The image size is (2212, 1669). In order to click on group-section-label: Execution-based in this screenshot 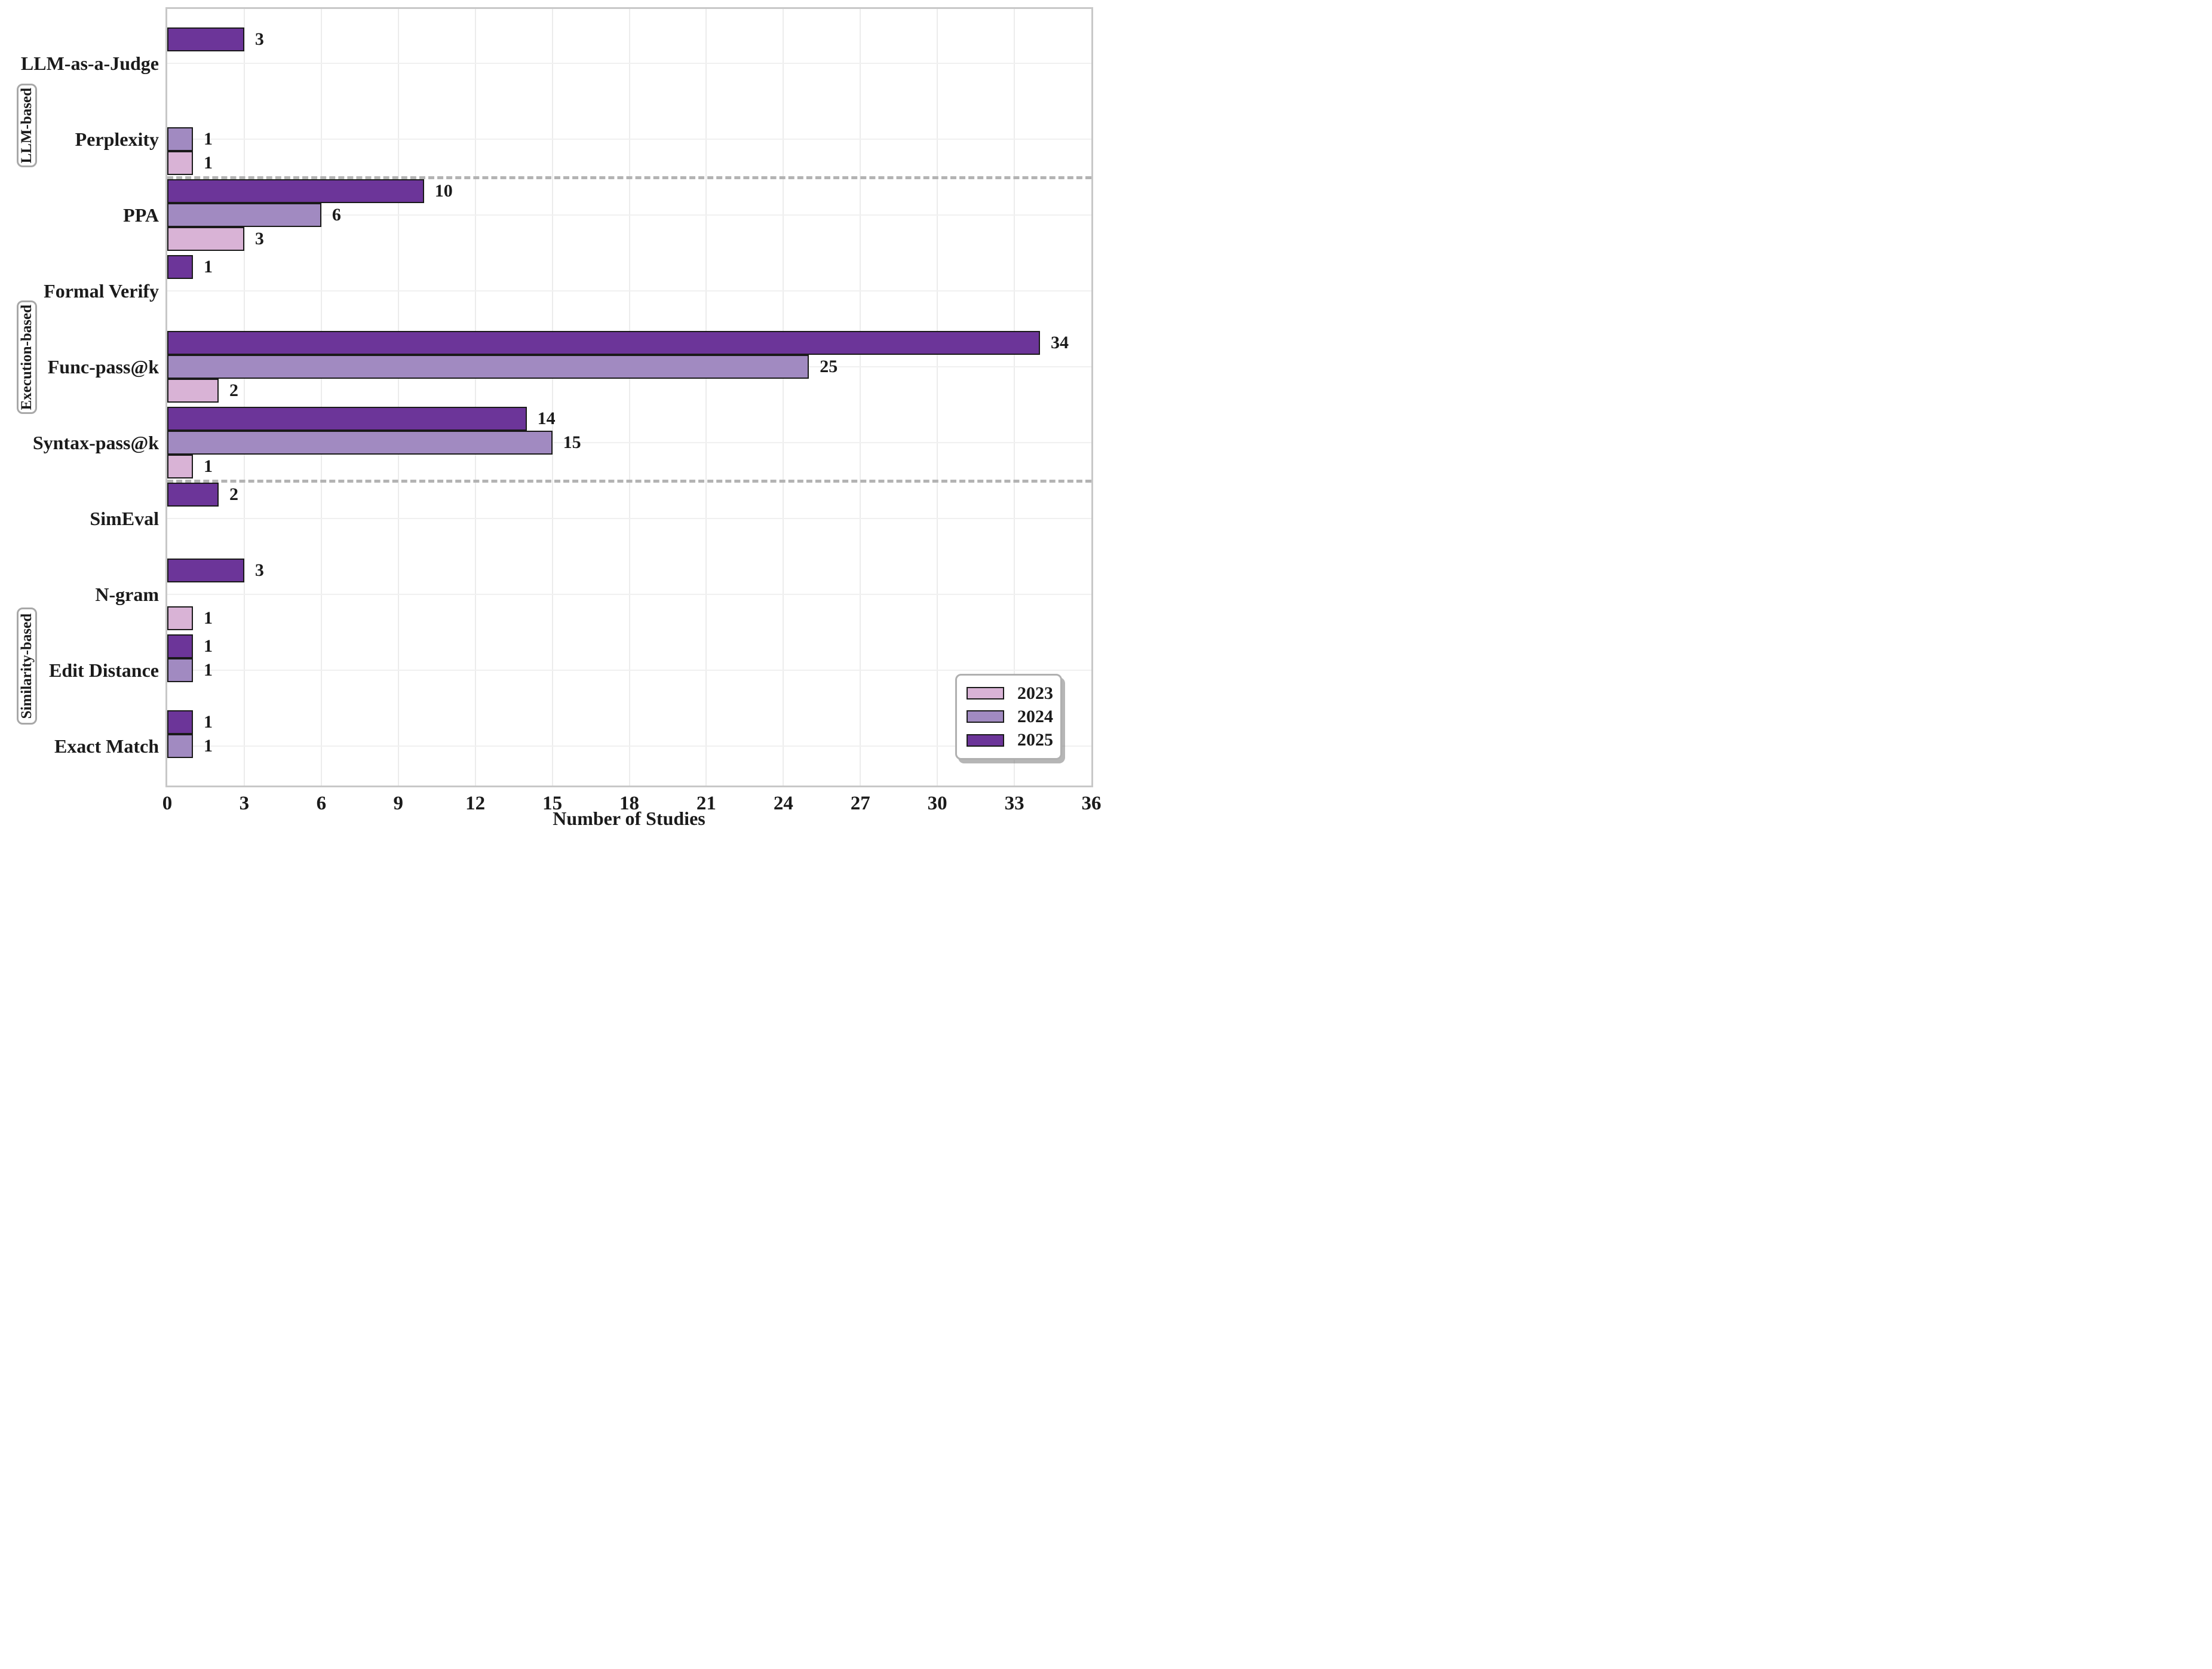, I will do `click(27, 357)`.